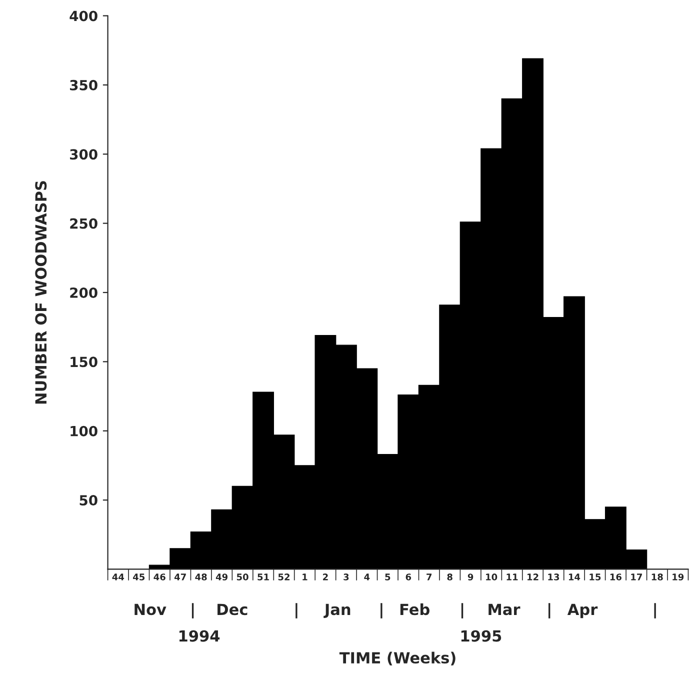 The height and width of the screenshot is (685, 691). What do you see at coordinates (678, 577) in the screenshot?
I see `x-tick-label: 19` at bounding box center [678, 577].